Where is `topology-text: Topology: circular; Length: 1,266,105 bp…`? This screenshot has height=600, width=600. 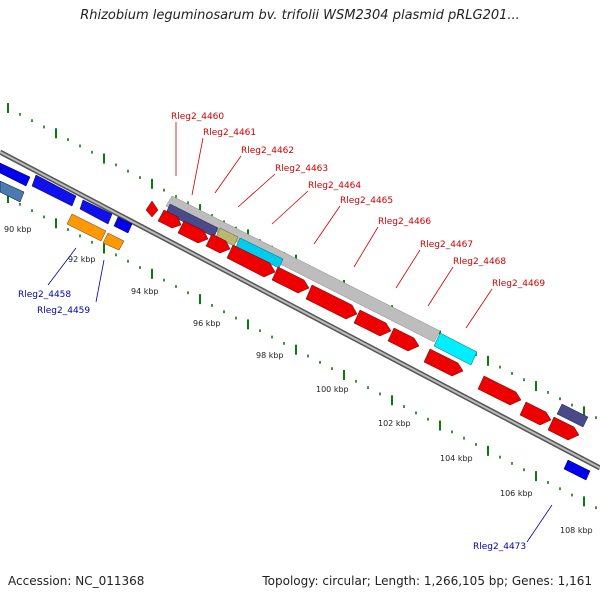 topology-text: Topology: circular; Length: 1,266,105 bp… is located at coordinates (427, 581).